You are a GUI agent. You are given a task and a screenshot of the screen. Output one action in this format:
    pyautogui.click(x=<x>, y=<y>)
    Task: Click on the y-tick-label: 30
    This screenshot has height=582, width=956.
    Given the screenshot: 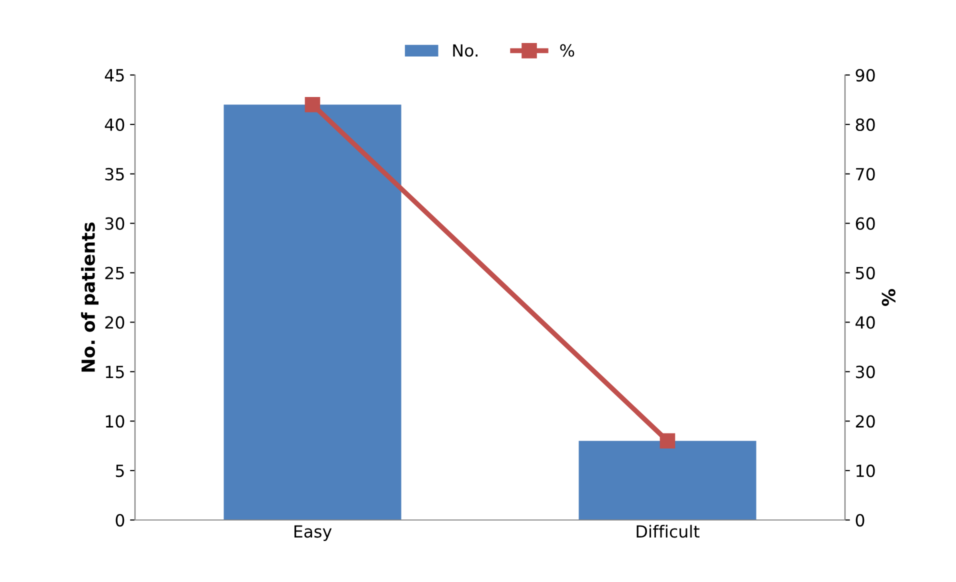 What is the action you would take?
    pyautogui.click(x=114, y=223)
    